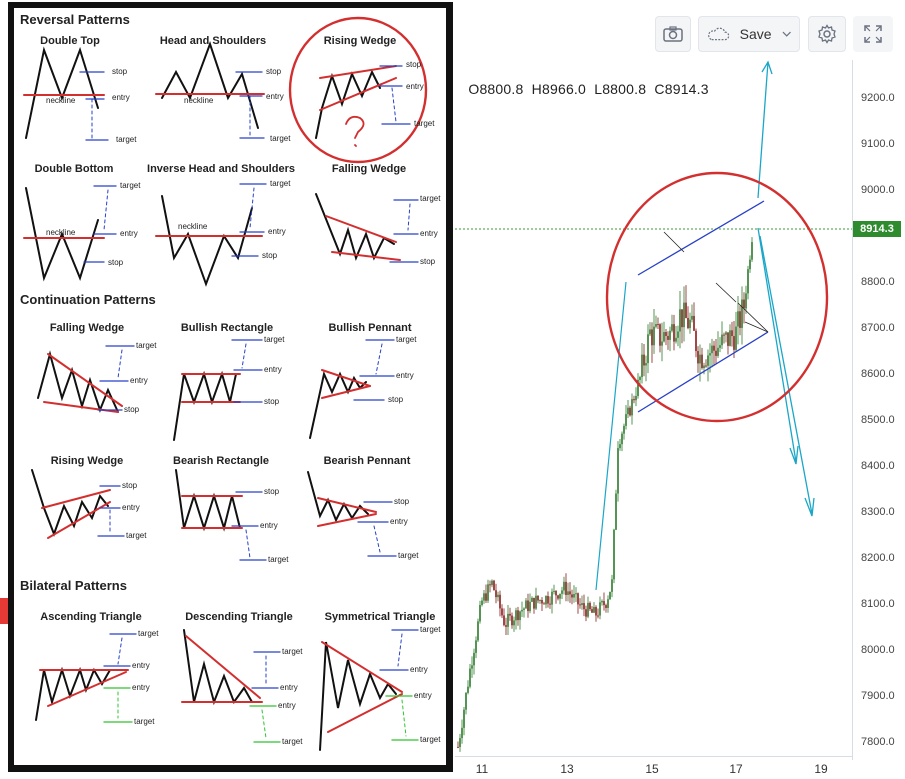 The image size is (905, 779). Describe the element at coordinates (4, 611) in the screenshot. I see `side-tab` at that location.